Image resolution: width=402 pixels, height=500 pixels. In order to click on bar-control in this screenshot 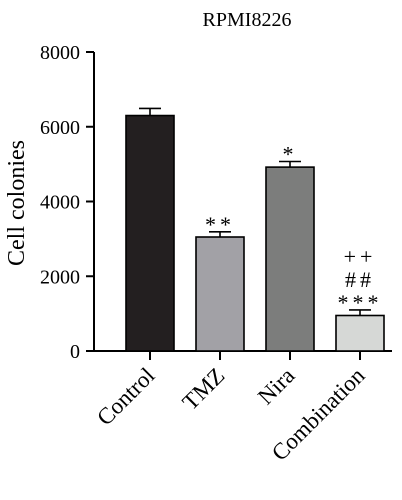, I will do `click(150, 233)`.